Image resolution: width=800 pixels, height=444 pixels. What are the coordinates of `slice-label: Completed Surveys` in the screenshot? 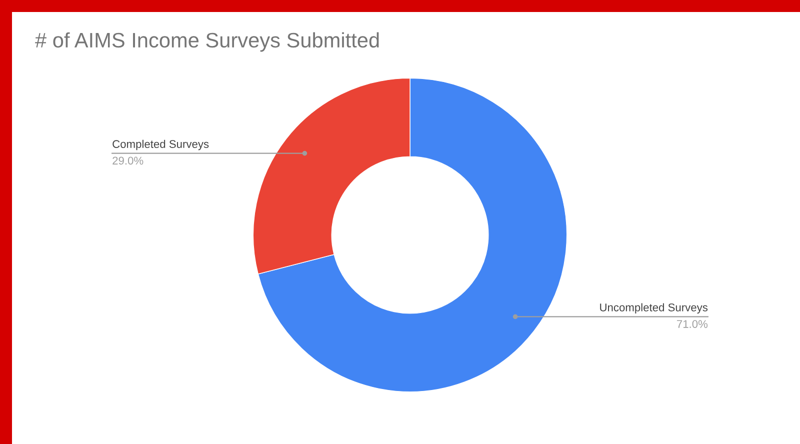 It's located at (160, 145).